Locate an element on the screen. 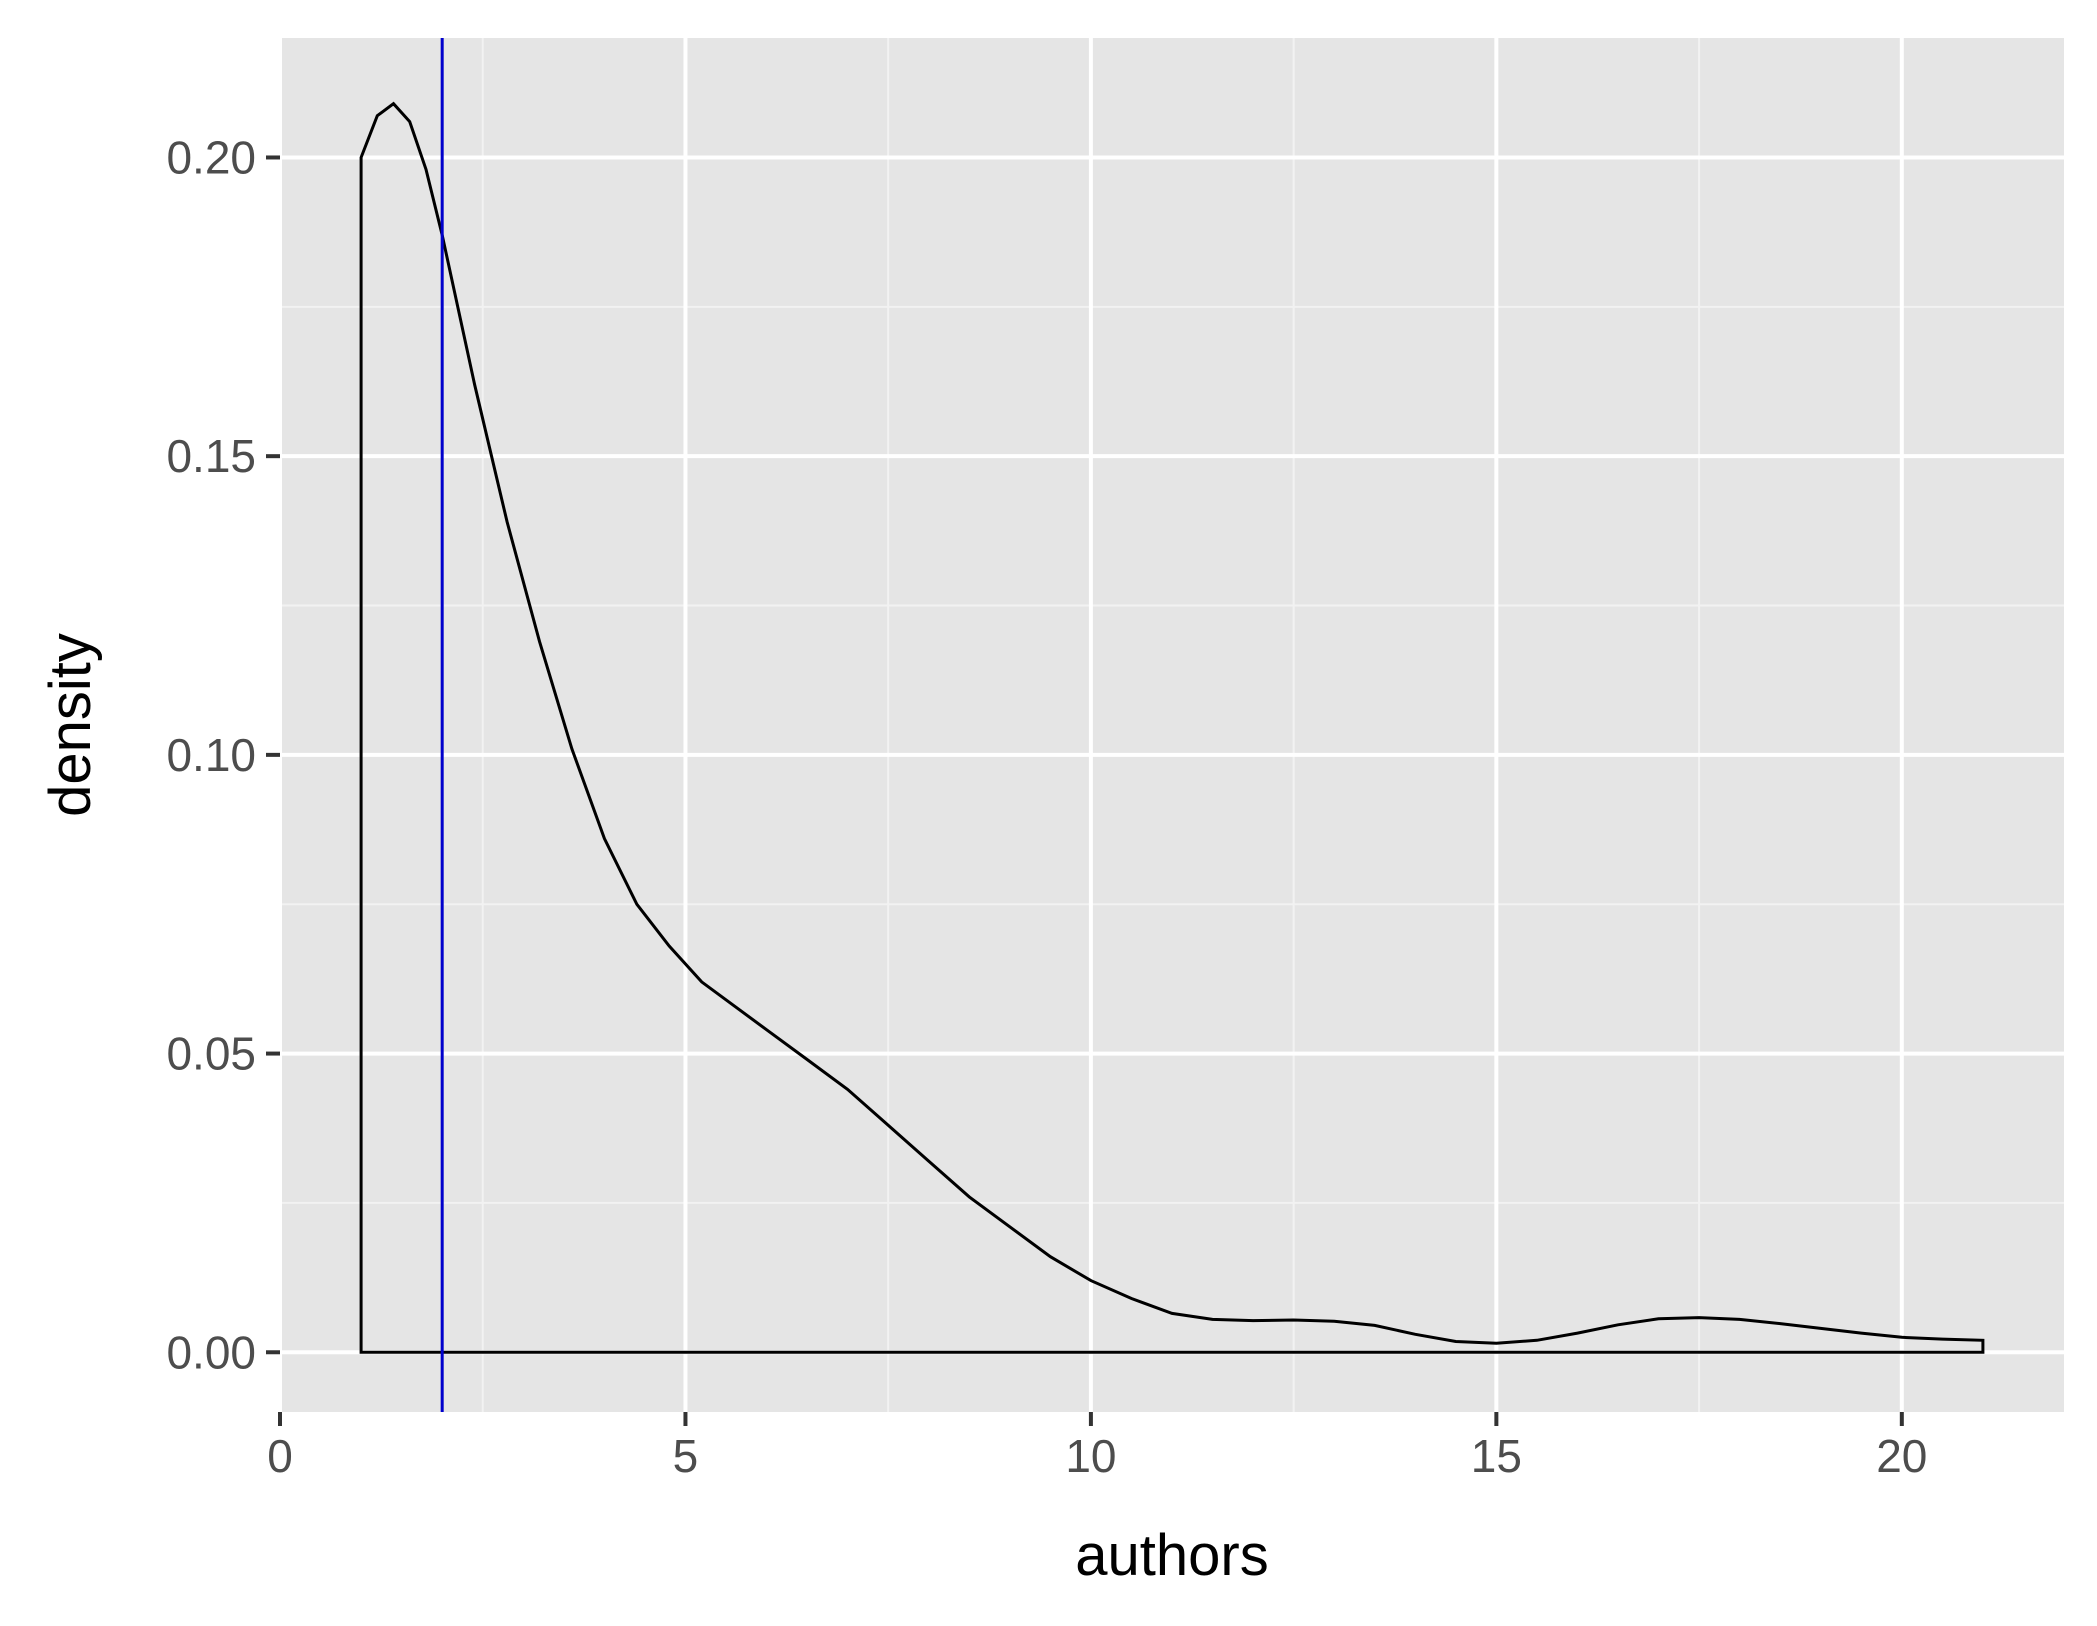  x-axis-ticks: 0 5 10 15 20 is located at coordinates (1097, 1447).